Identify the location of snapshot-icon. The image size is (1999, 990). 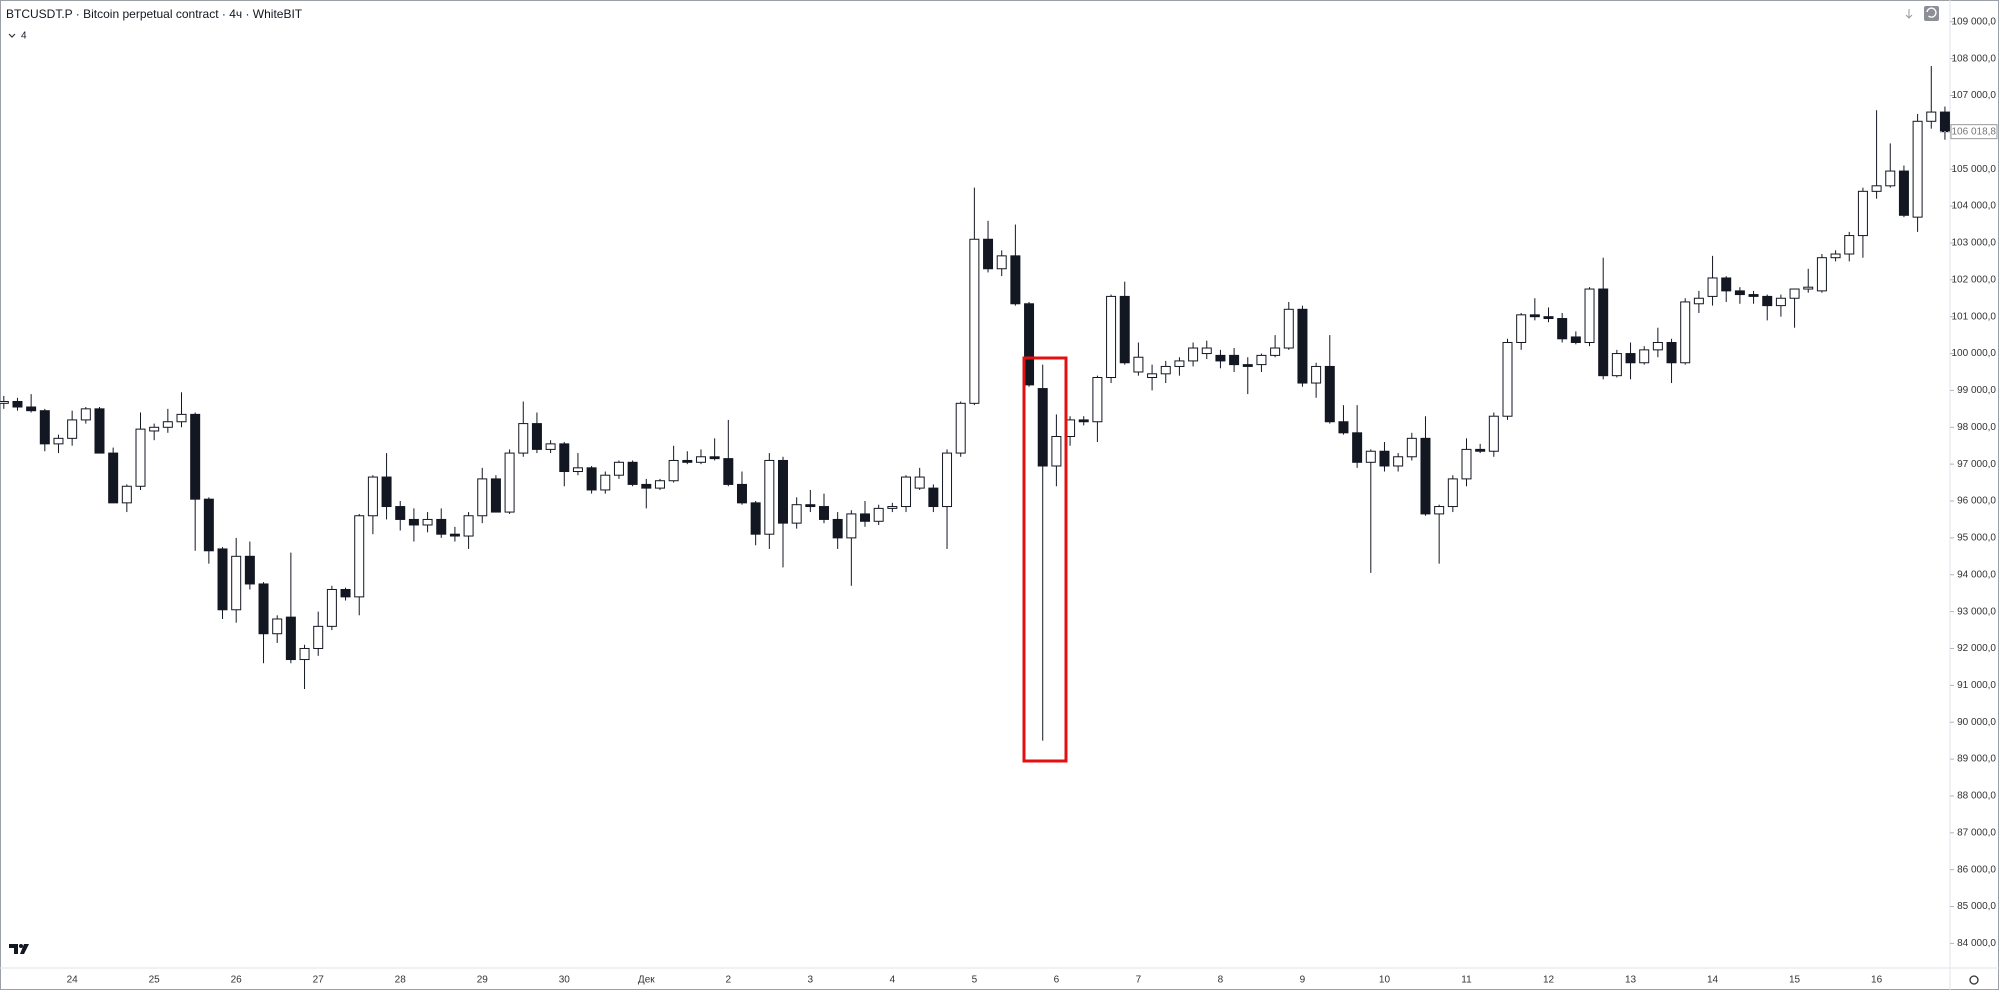
(1931, 12).